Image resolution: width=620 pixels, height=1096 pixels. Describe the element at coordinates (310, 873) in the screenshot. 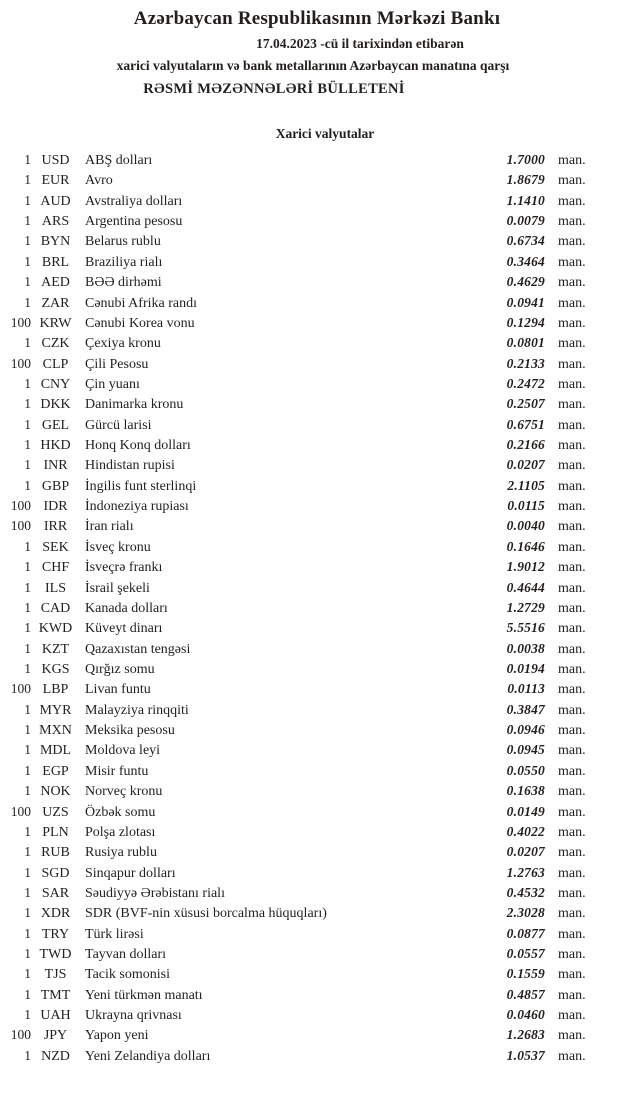

I see `rate-row: 1 SGD Sinqapur dolları 1.2763 man.` at that location.